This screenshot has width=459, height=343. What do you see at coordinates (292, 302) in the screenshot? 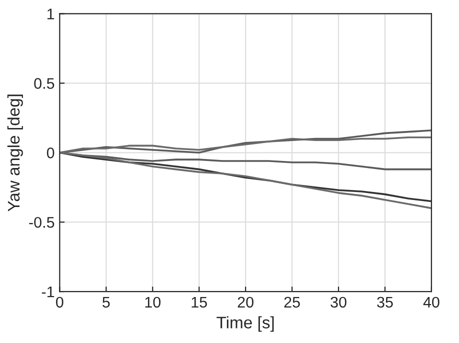
I see `x-tick-label: 25` at bounding box center [292, 302].